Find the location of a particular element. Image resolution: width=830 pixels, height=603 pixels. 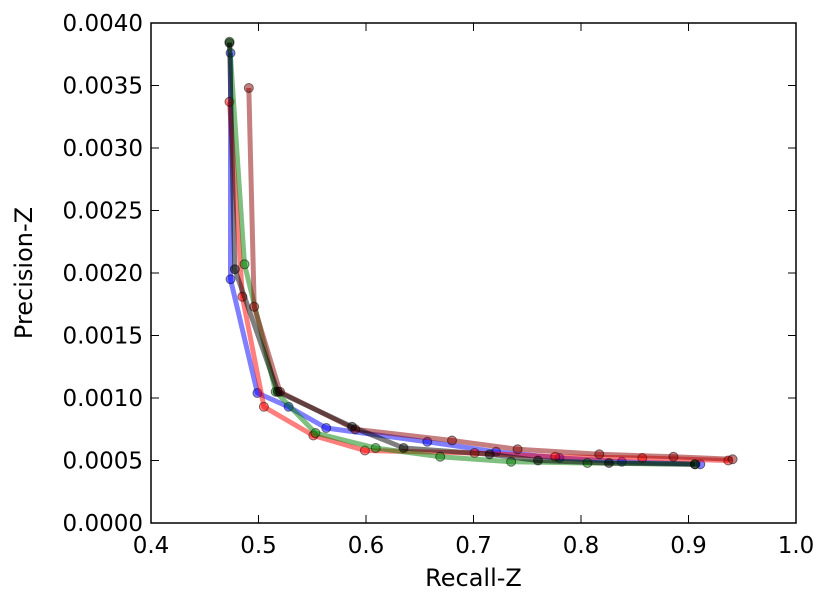

x-tick-label: 0.5 is located at coordinates (258, 546).